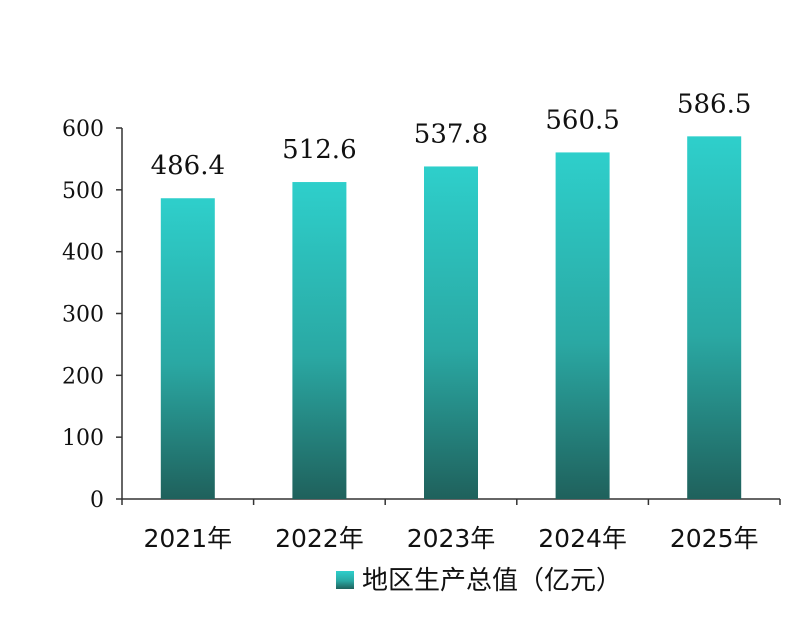 The height and width of the screenshot is (620, 800). Describe the element at coordinates (83, 438) in the screenshot. I see `y-tick-label: 100` at that location.